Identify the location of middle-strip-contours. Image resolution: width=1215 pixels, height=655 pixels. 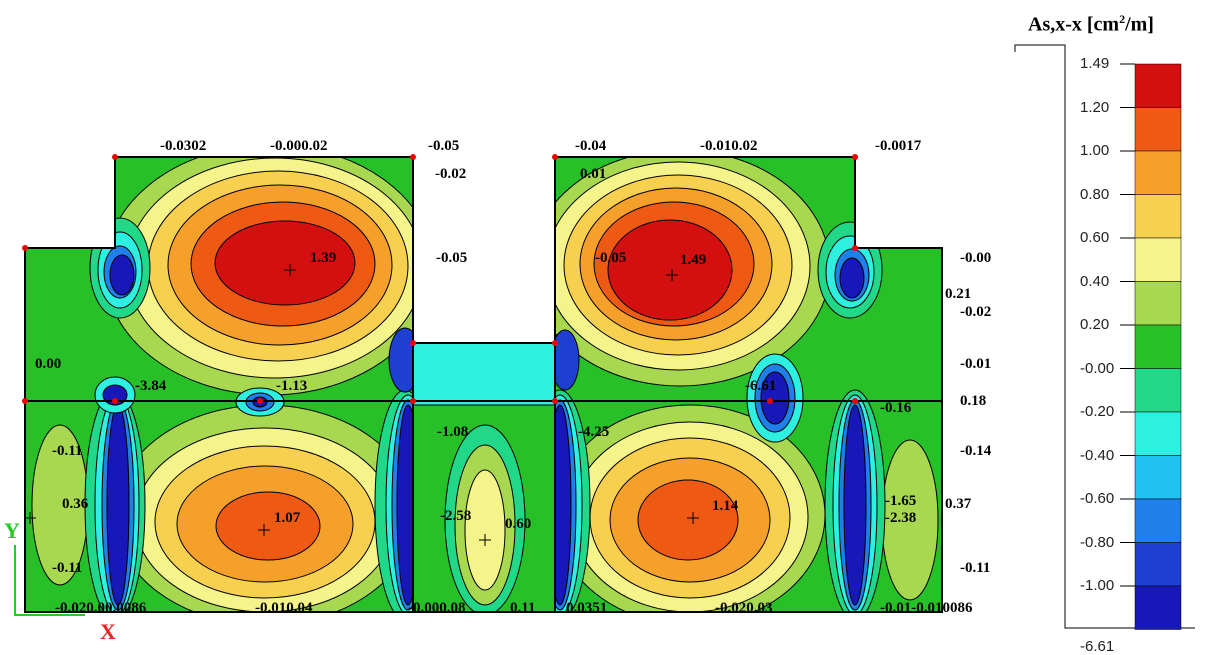
(484, 477).